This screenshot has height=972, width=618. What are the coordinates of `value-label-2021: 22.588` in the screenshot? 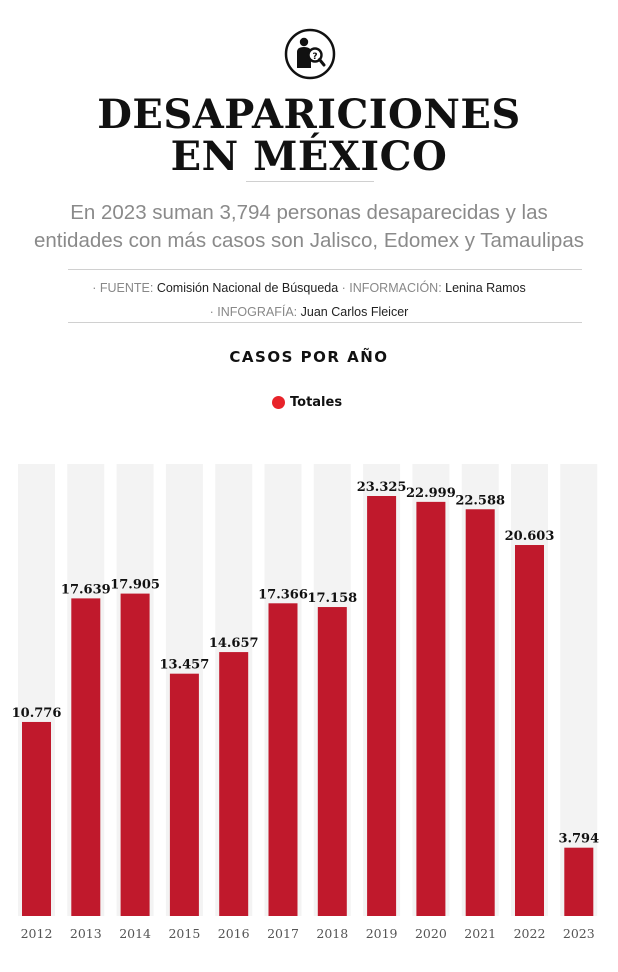 It's located at (480, 500).